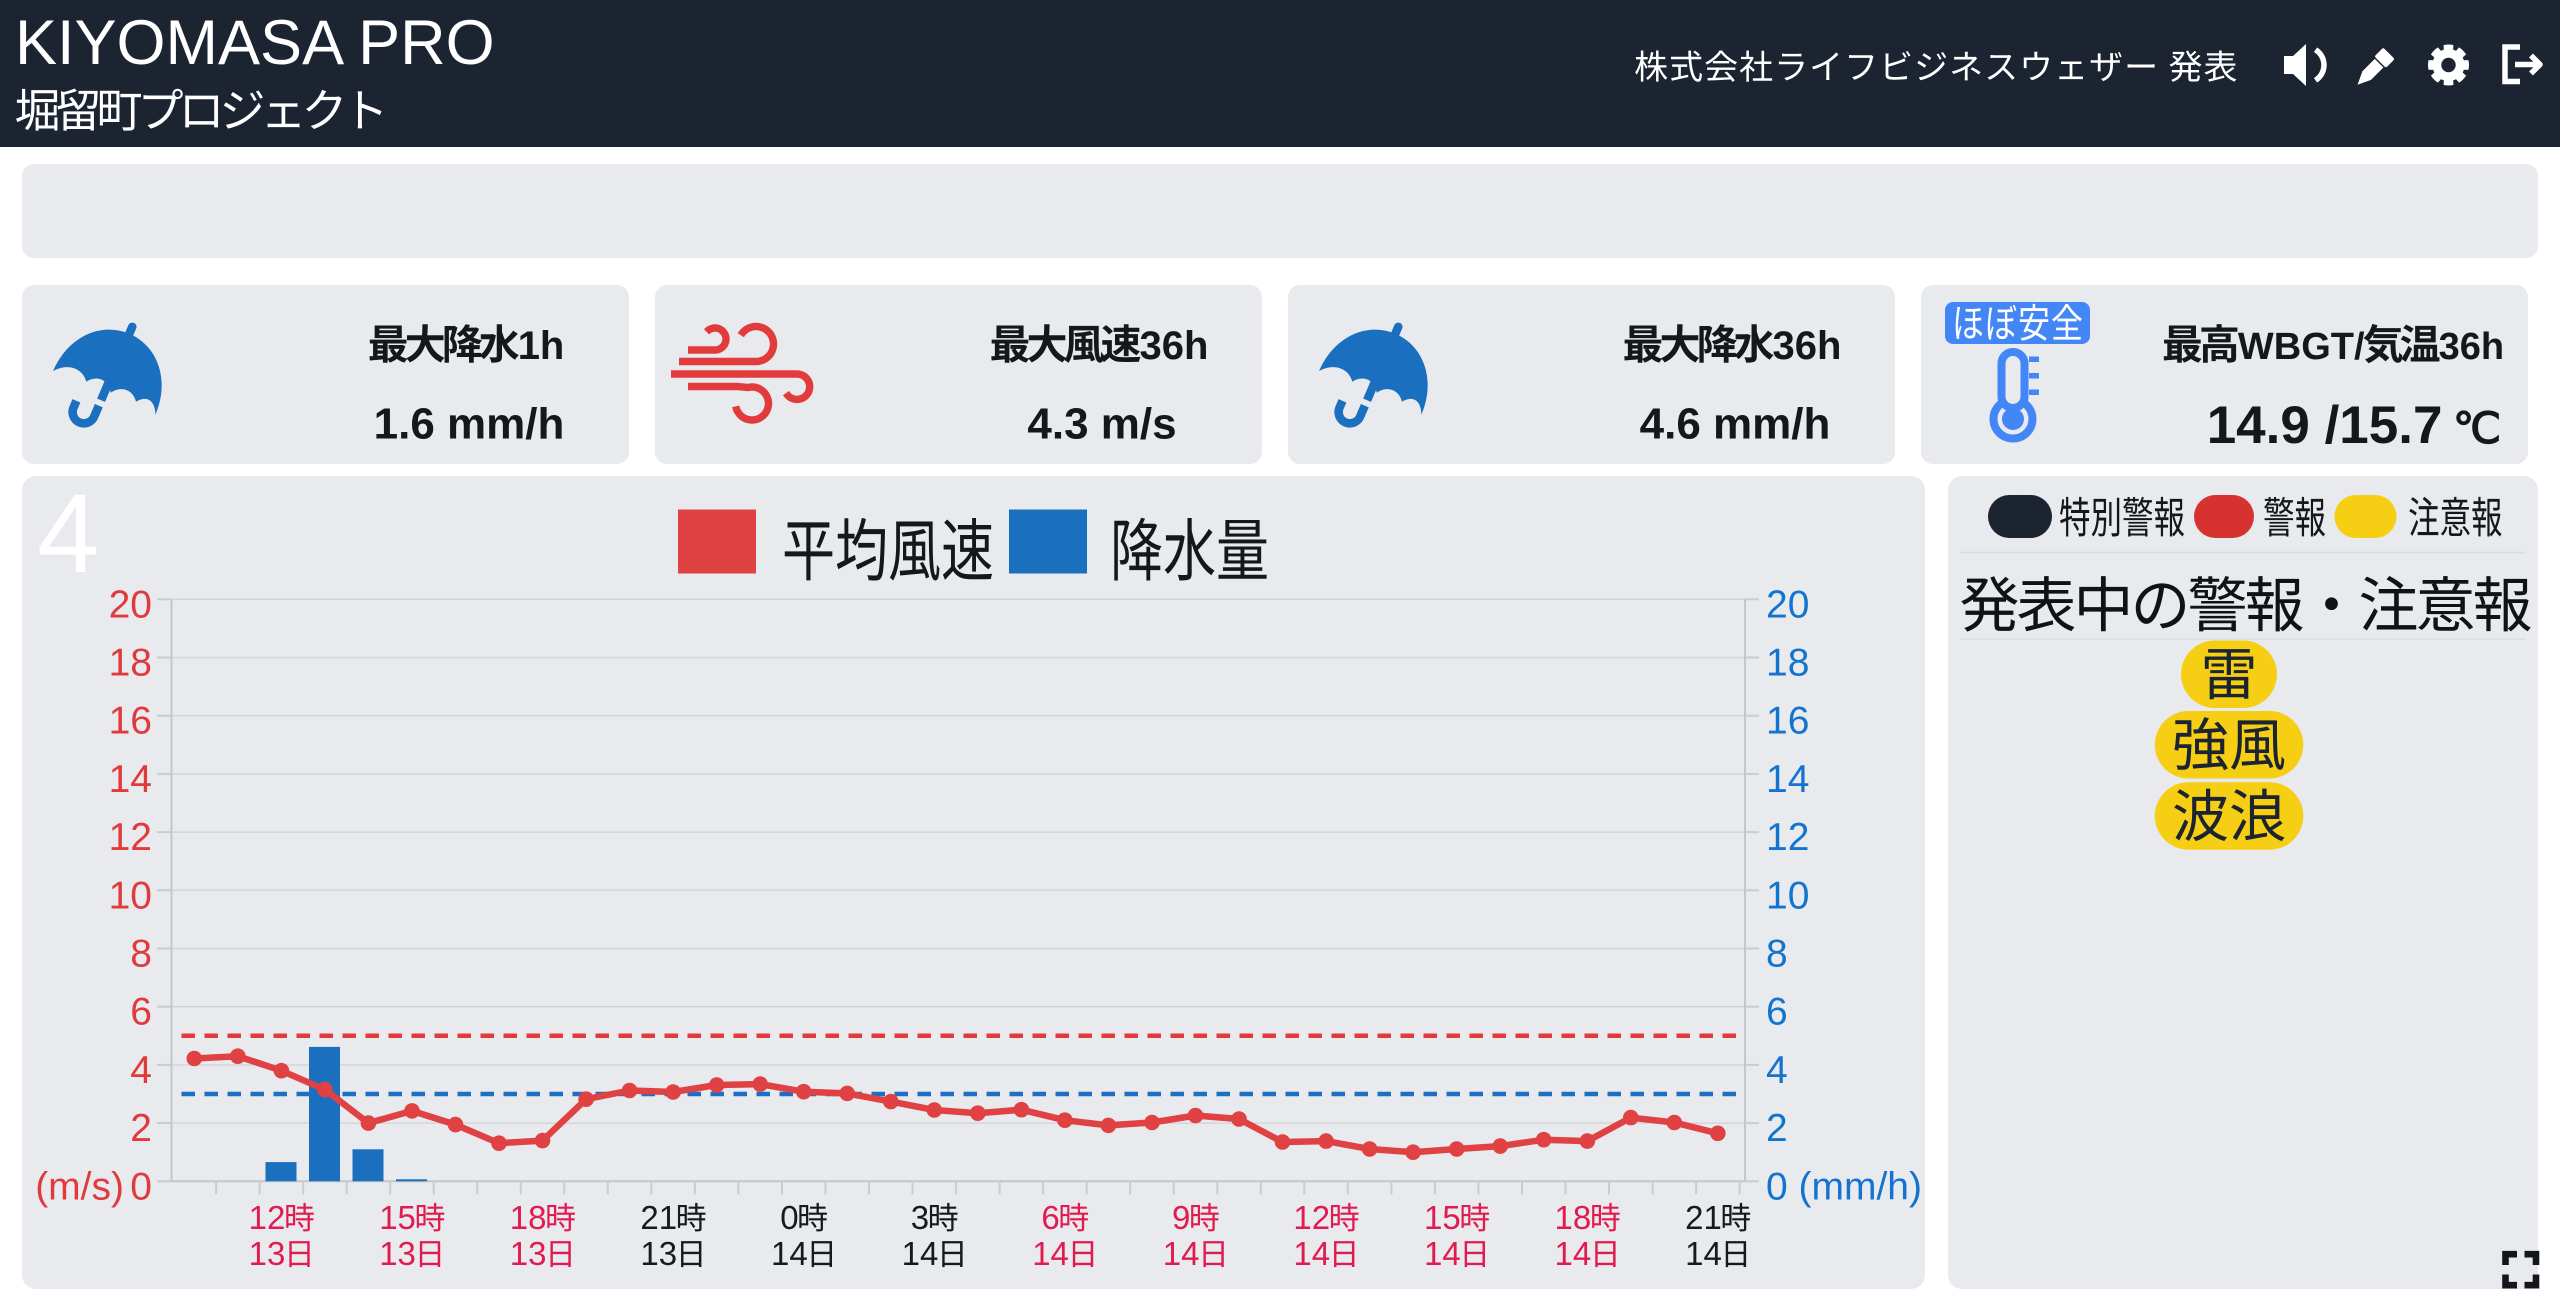  What do you see at coordinates (255, 43) in the screenshot?
I see `svg-text: KIYOMASA PRO` at bounding box center [255, 43].